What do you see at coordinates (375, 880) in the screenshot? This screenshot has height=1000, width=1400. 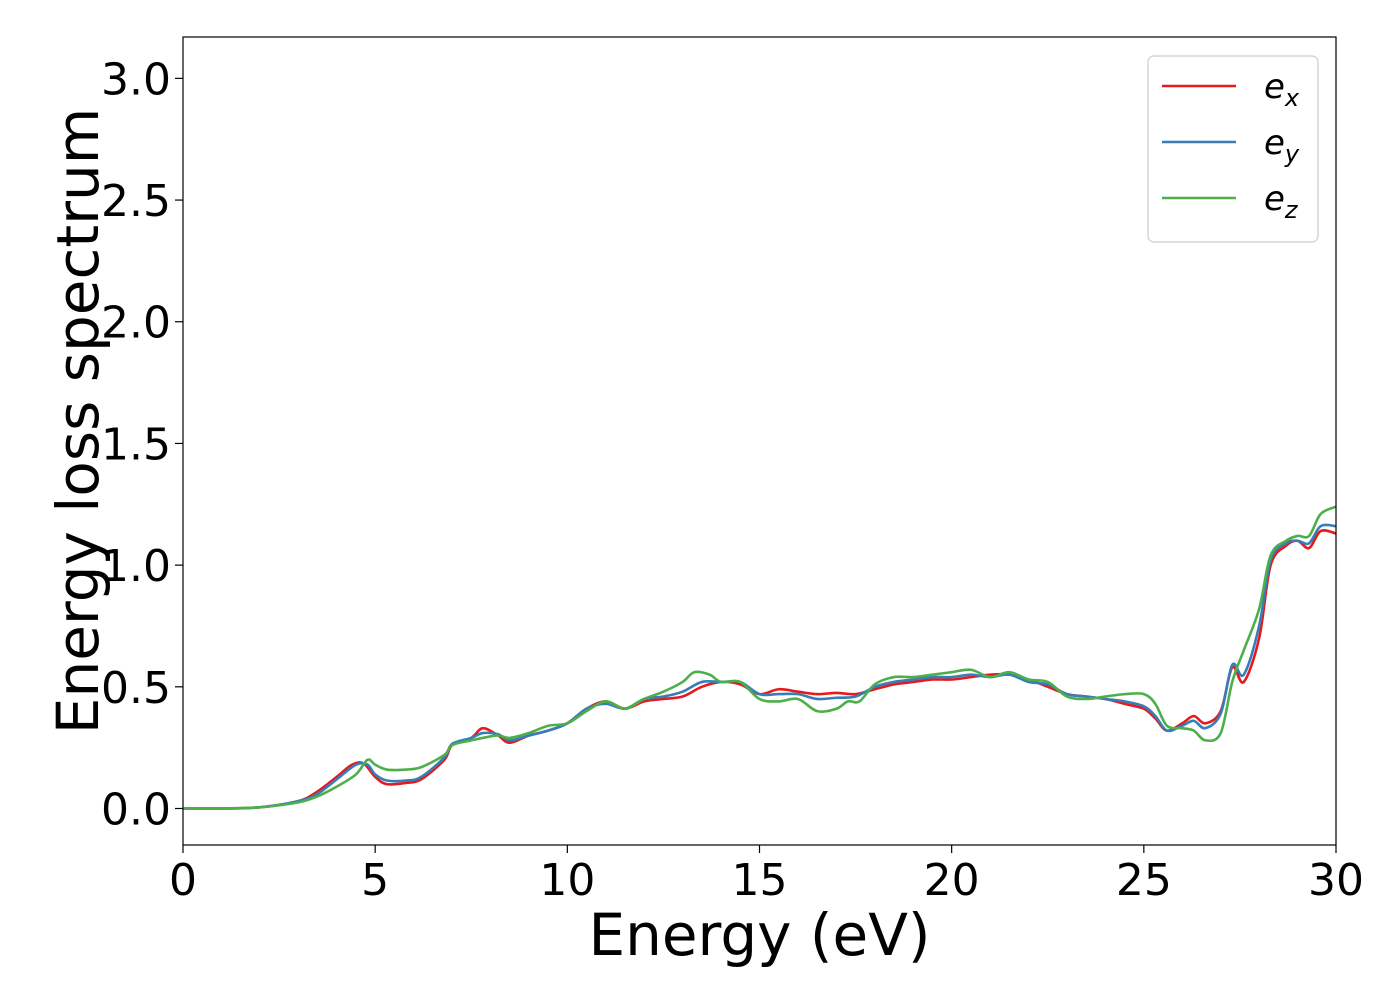 I see `x-tick-label: 5` at bounding box center [375, 880].